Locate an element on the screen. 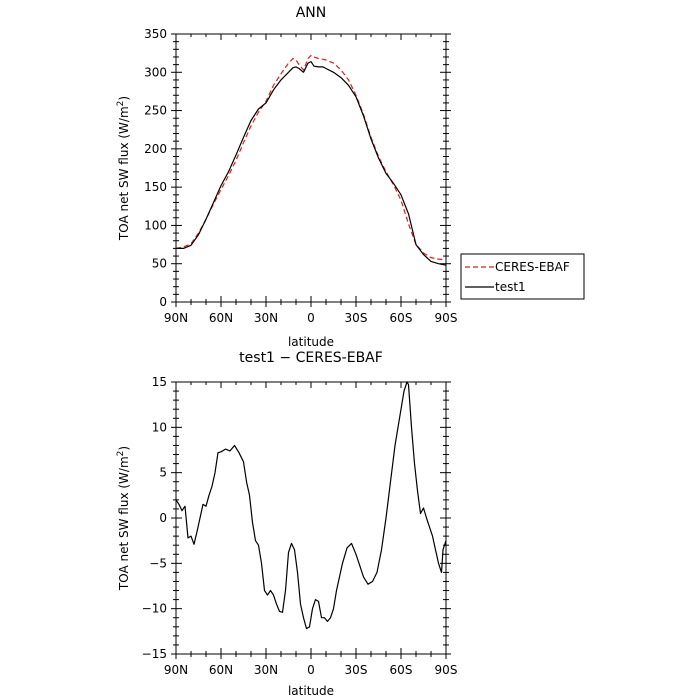  top-y-axis-title-tail: ) is located at coordinates (124, 98).